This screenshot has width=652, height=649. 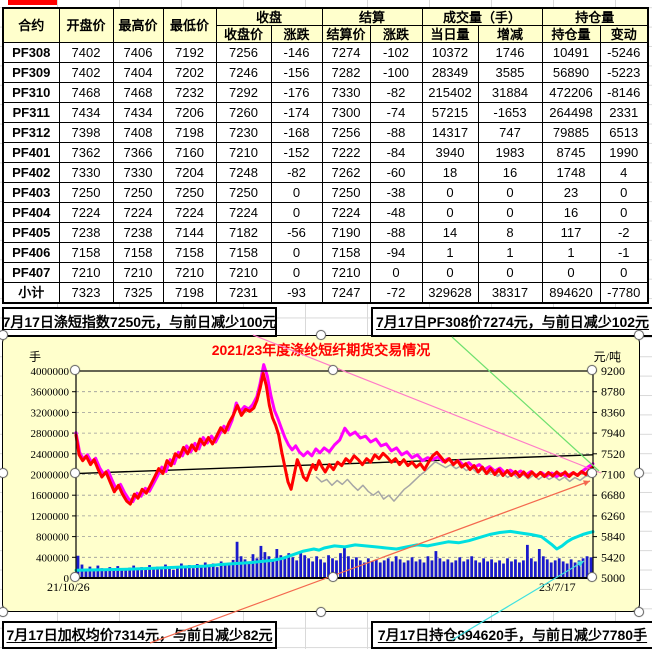 I want to click on table-row: PF403 7250 7250 7250 7250 0 7250 -38 0 0 23 0, so click(x=325, y=192).